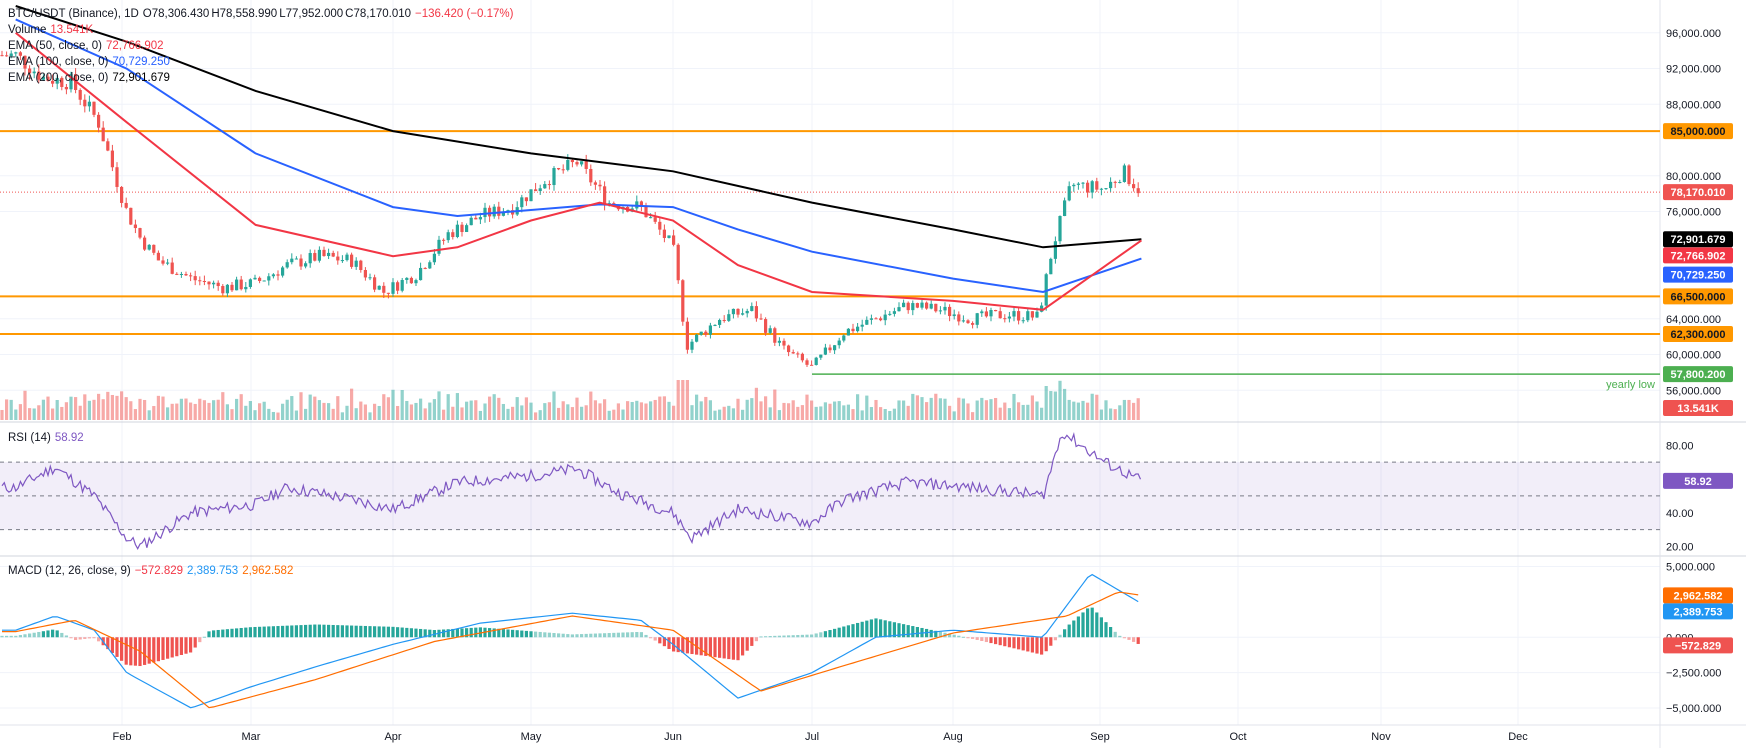 The height and width of the screenshot is (748, 1746). Describe the element at coordinates (262, 30) in the screenshot. I see `volume-legend: Volume 13.541K` at that location.